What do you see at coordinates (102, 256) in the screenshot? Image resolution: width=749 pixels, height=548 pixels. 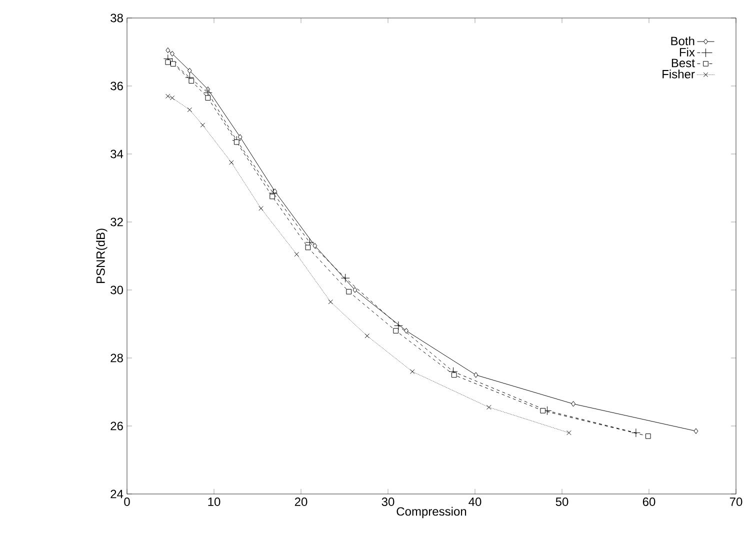 I see `y-axis-title: PSNR(dB)` at bounding box center [102, 256].